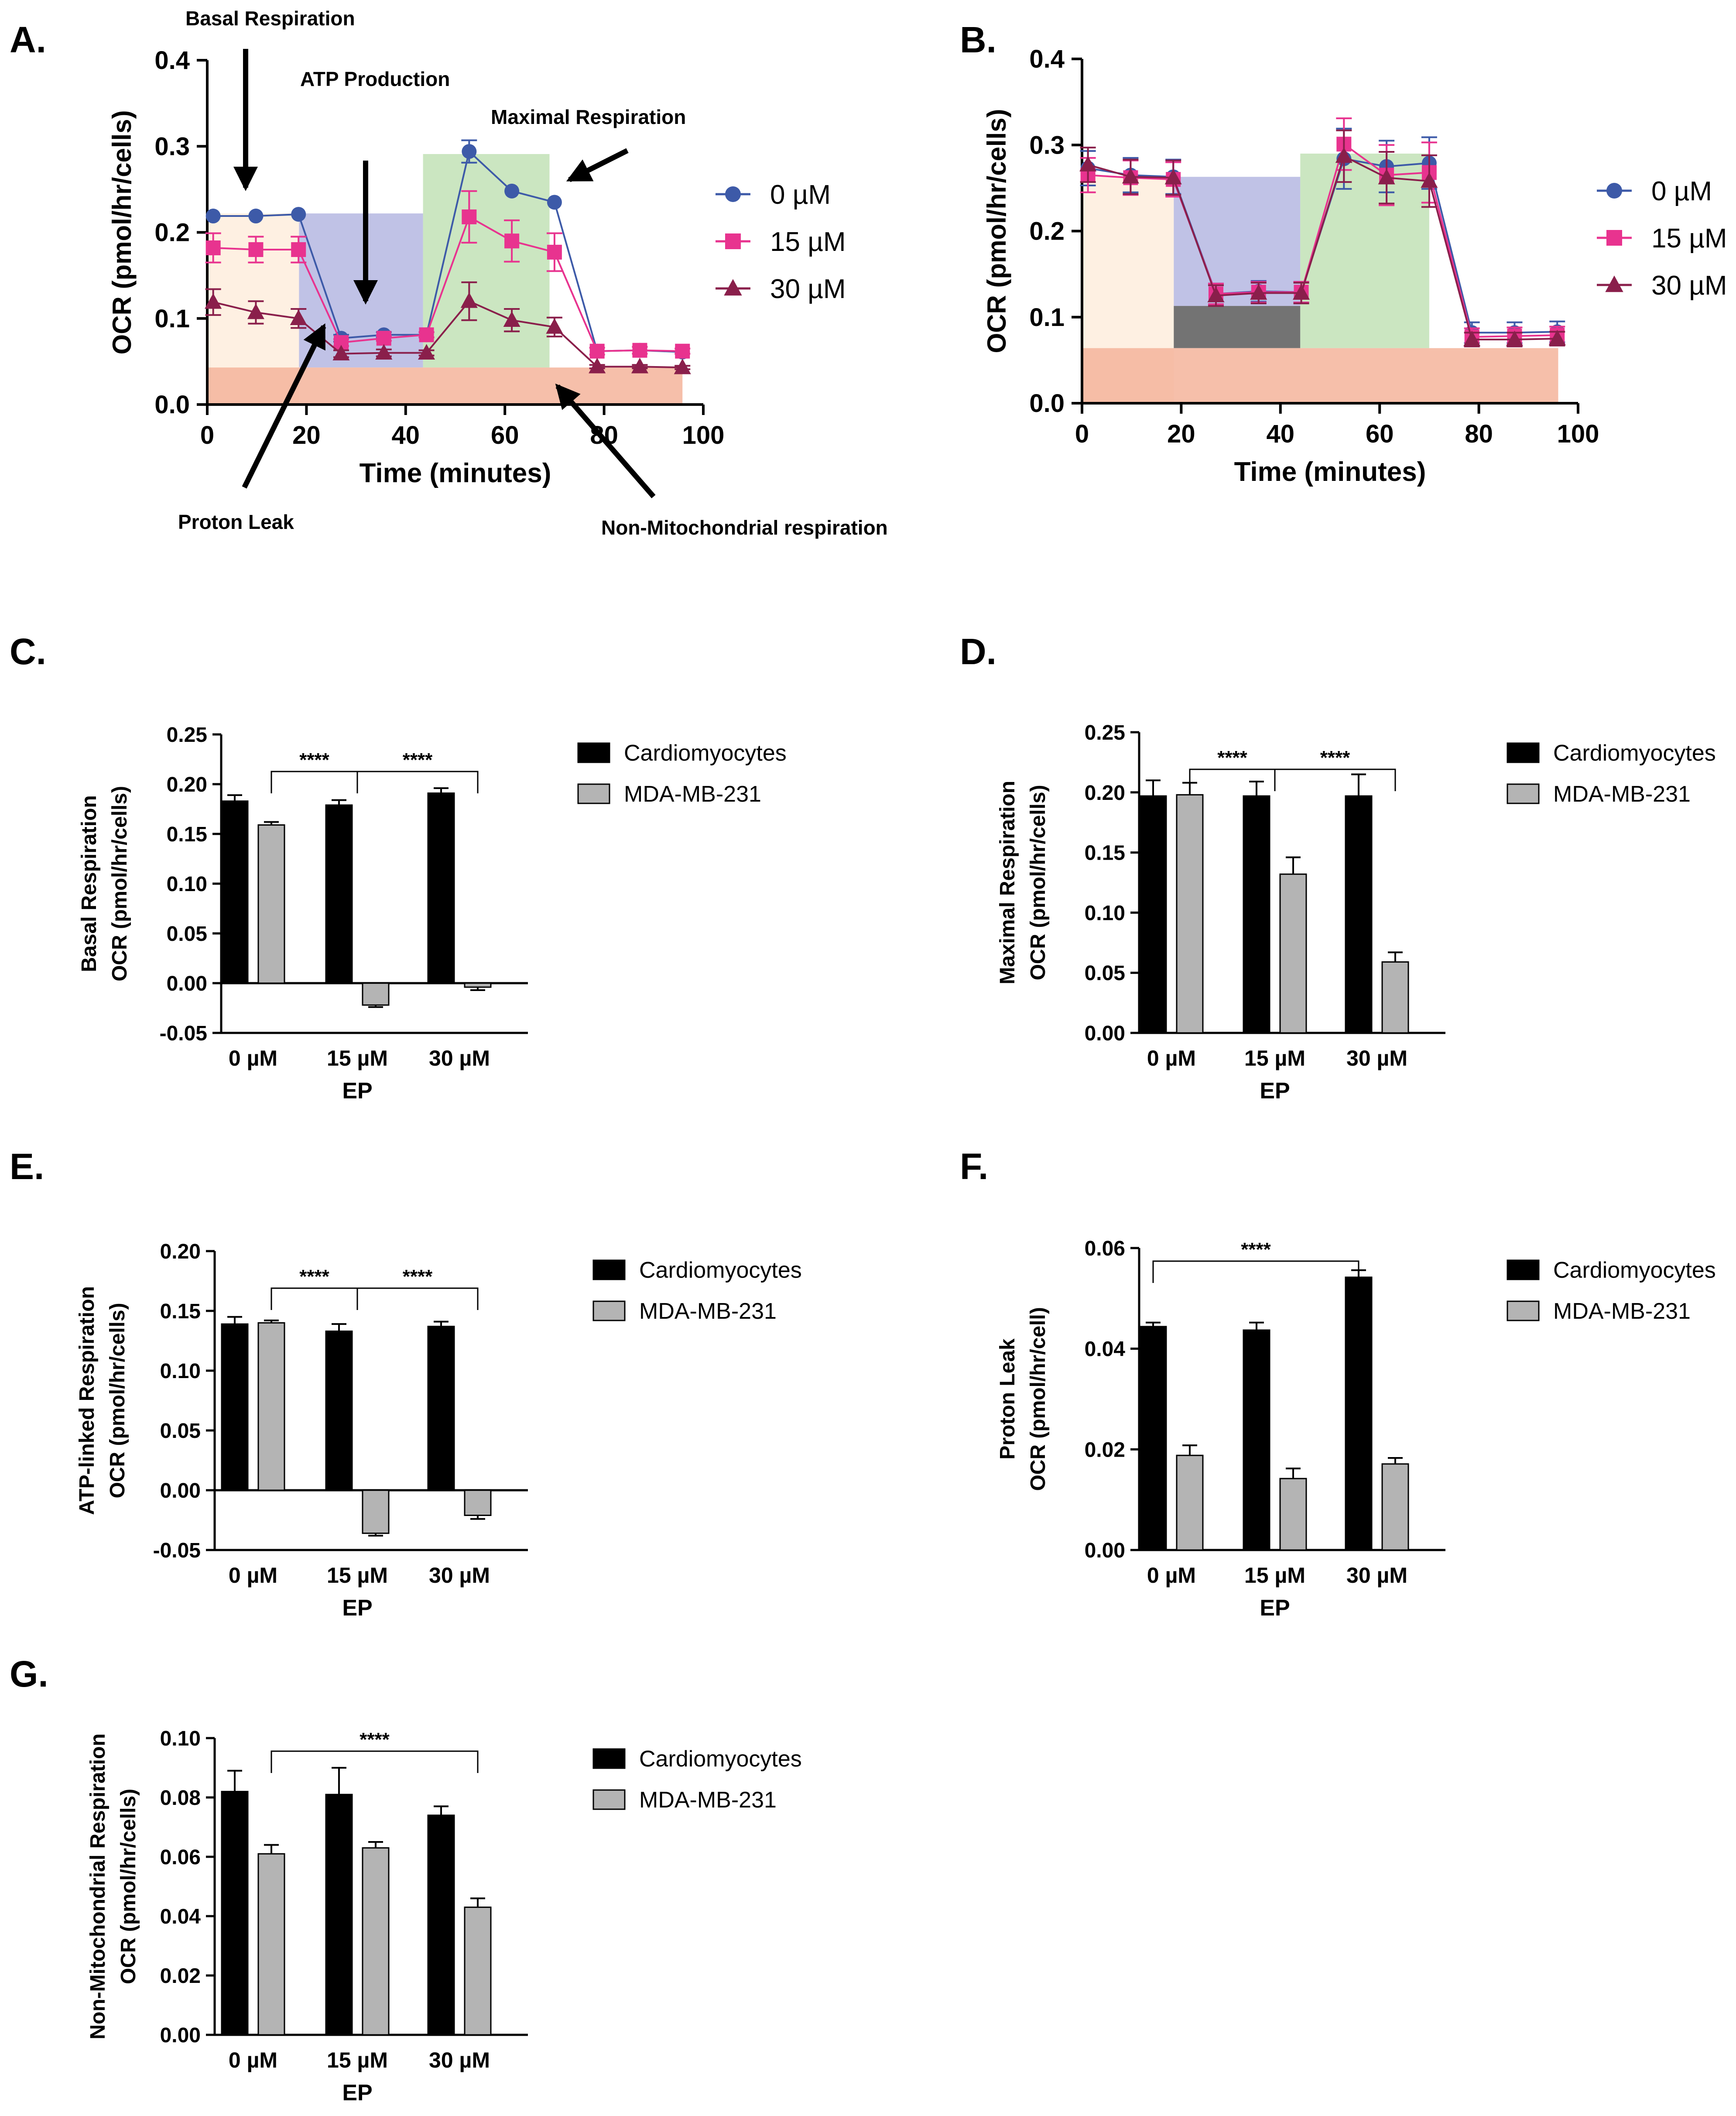  I want to click on y-axis-label: OCR (pmol/hr/cell), so click(1039, 1399).